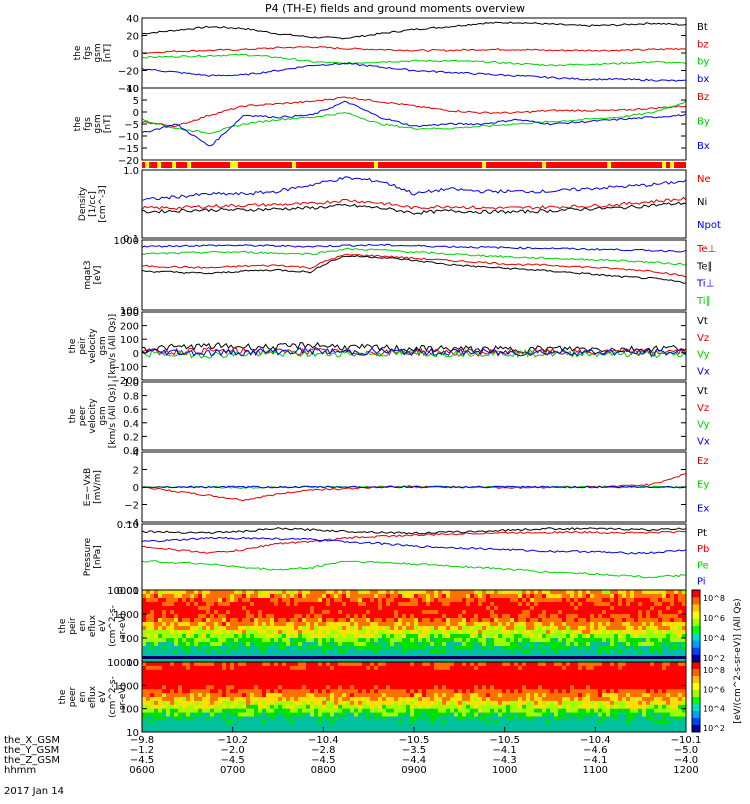  I want to click on y-axis-label-line: [mV/m], so click(98, 487).